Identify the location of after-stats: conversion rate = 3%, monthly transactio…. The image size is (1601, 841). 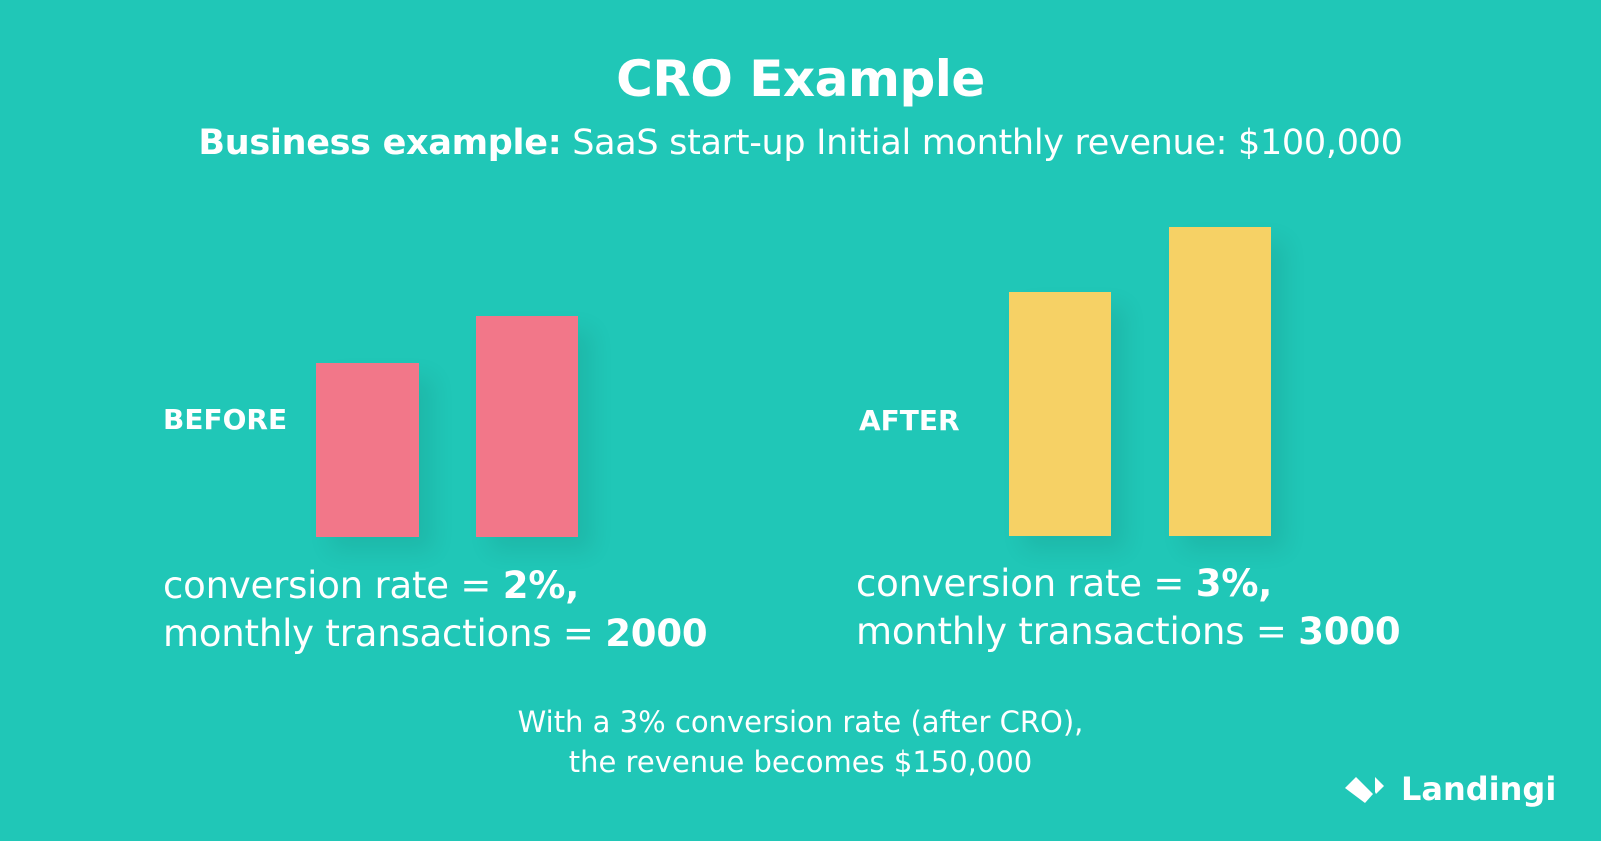
(1128, 608).